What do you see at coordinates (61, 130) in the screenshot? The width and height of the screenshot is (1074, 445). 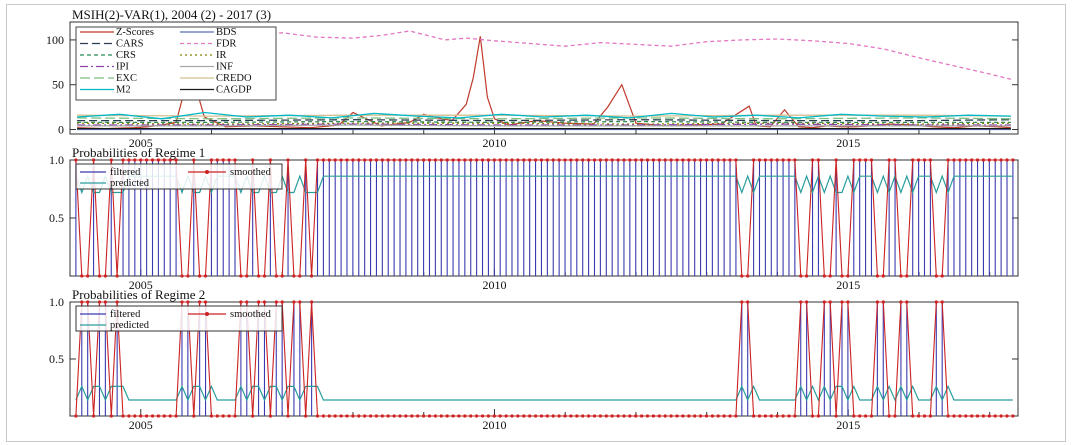 I see `y-tick-label: 0` at bounding box center [61, 130].